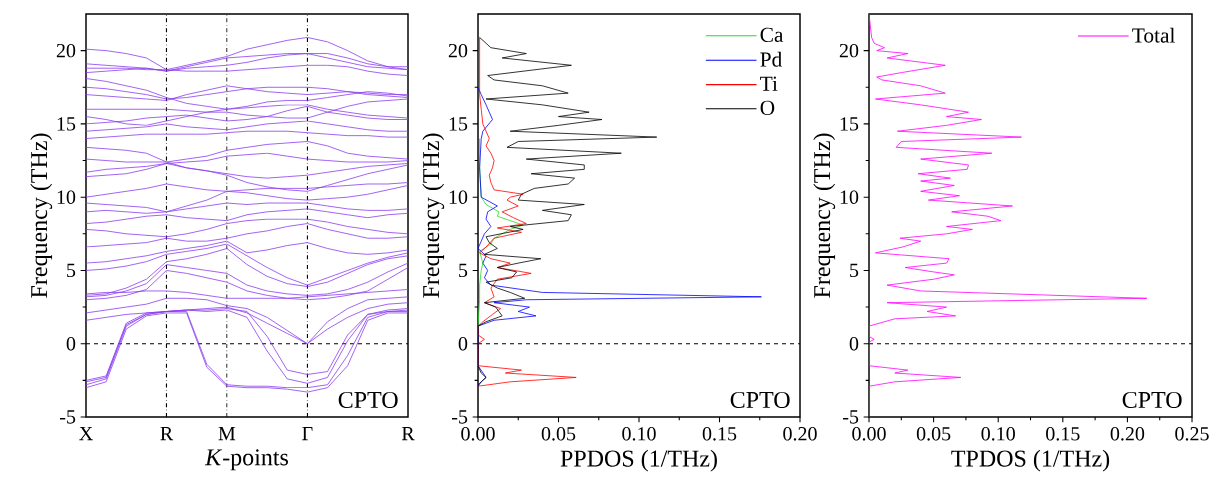 The height and width of the screenshot is (496, 1220). What do you see at coordinates (227, 434) in the screenshot?
I see `x-tick-label: M` at bounding box center [227, 434].